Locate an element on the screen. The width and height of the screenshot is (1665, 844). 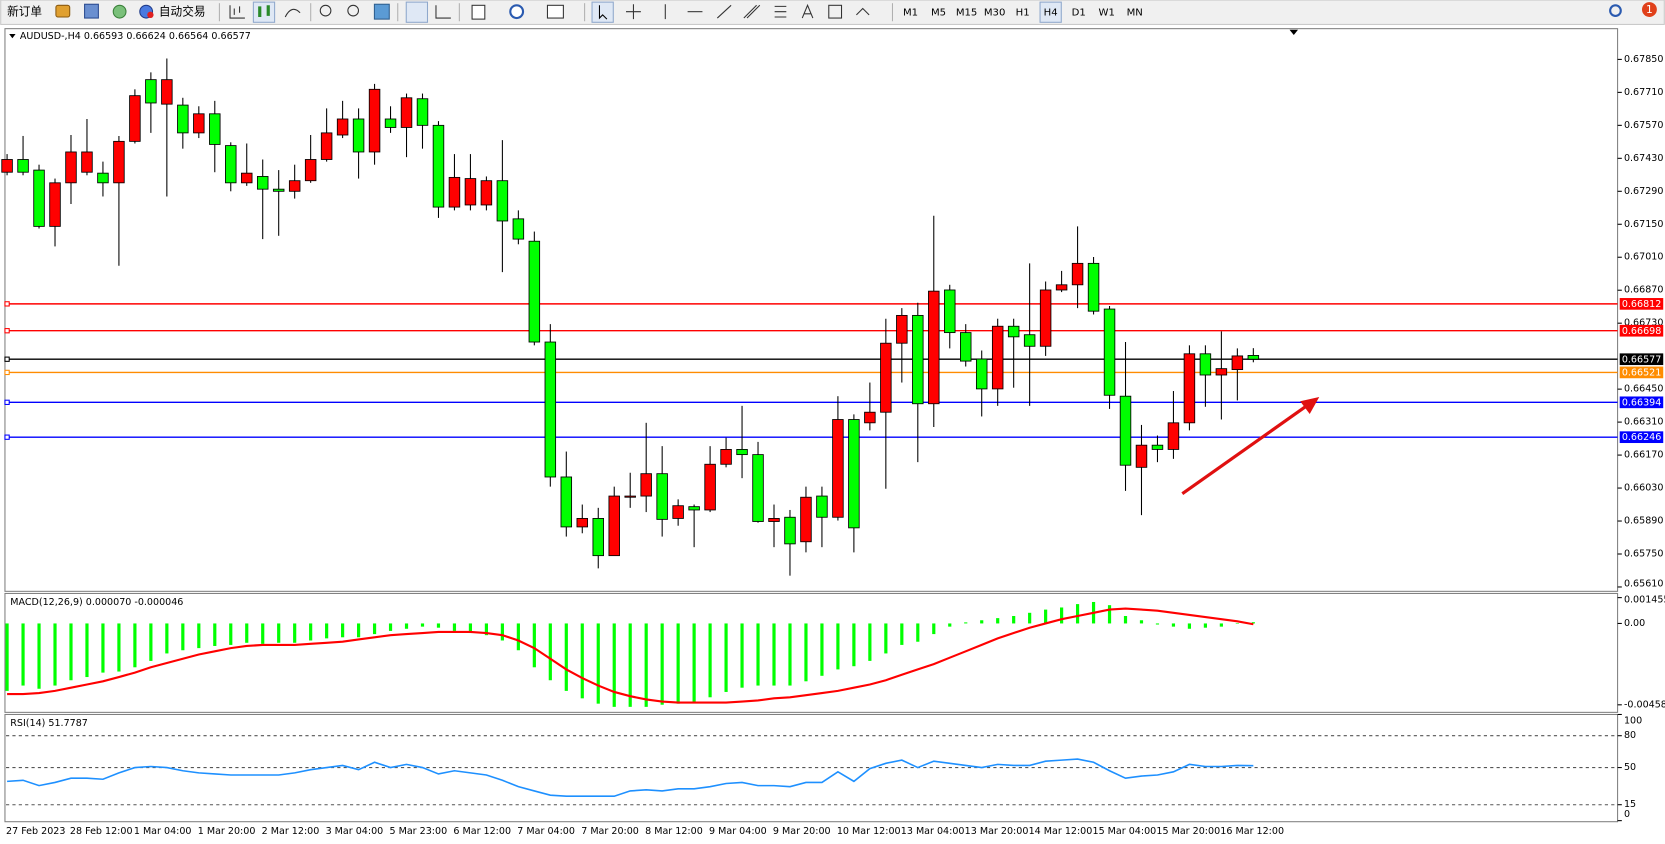
icon-tile is located at coordinates (381, 11).